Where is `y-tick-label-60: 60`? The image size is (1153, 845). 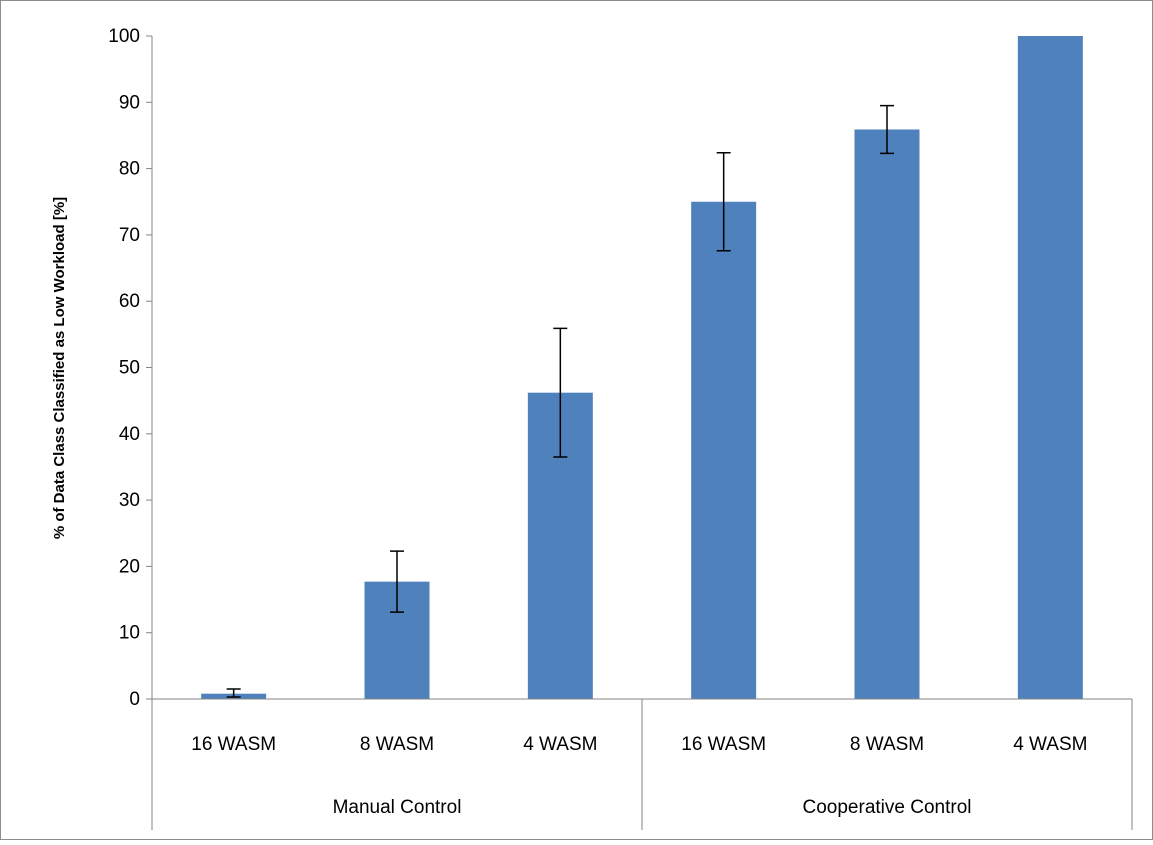
y-tick-label-60: 60 is located at coordinates (129, 301).